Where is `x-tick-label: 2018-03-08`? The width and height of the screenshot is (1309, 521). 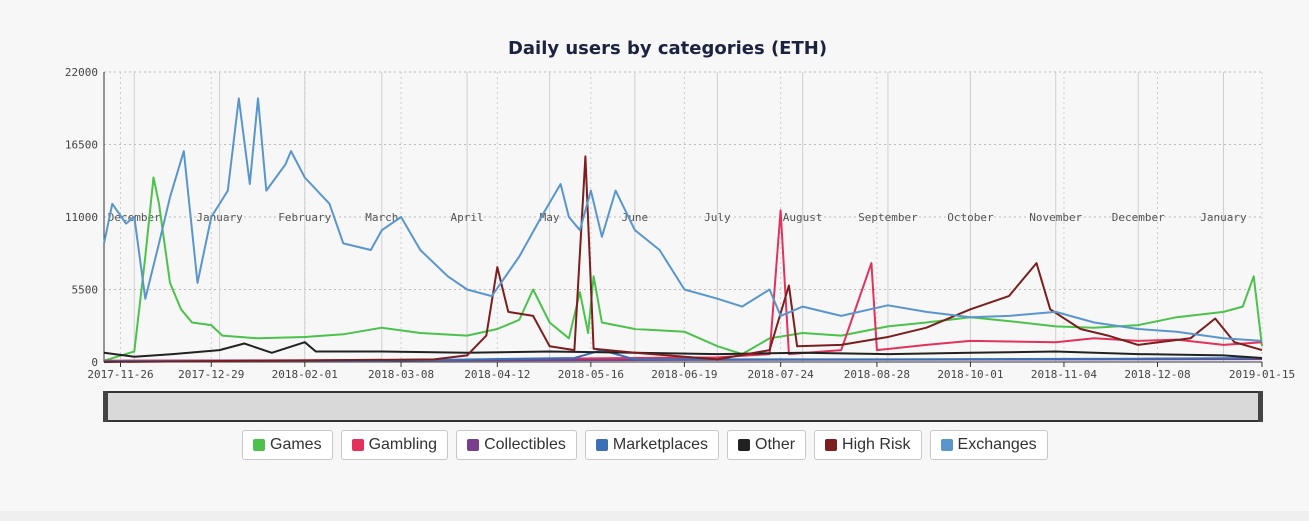
x-tick-label: 2018-03-08 is located at coordinates (401, 374).